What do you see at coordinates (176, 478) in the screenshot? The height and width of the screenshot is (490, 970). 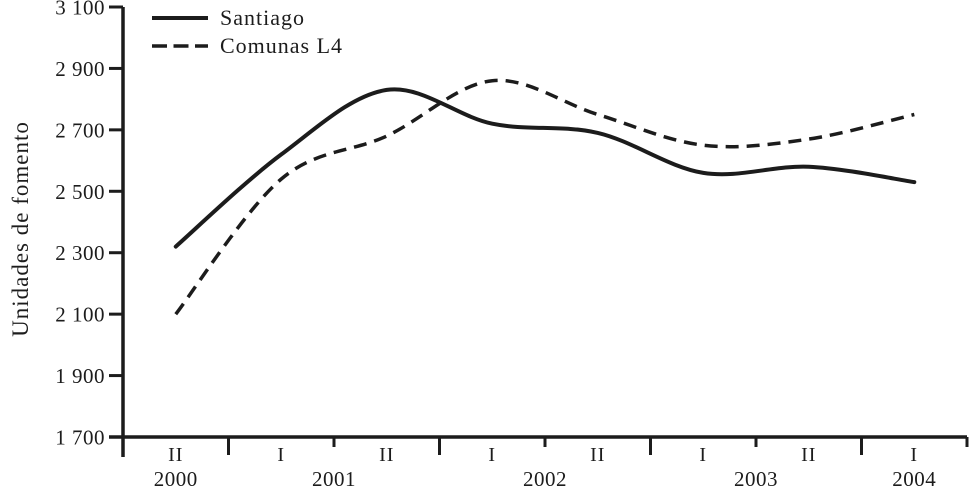 I see `x-year-label: 2000` at bounding box center [176, 478].